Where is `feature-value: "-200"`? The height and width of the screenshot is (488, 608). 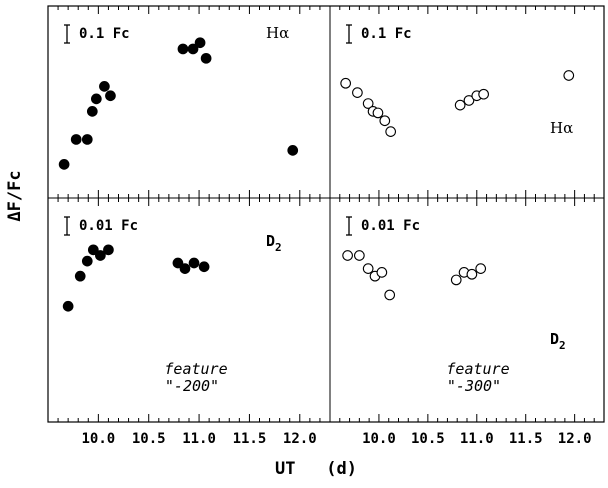 feature-value: "-200" is located at coordinates (192, 386).